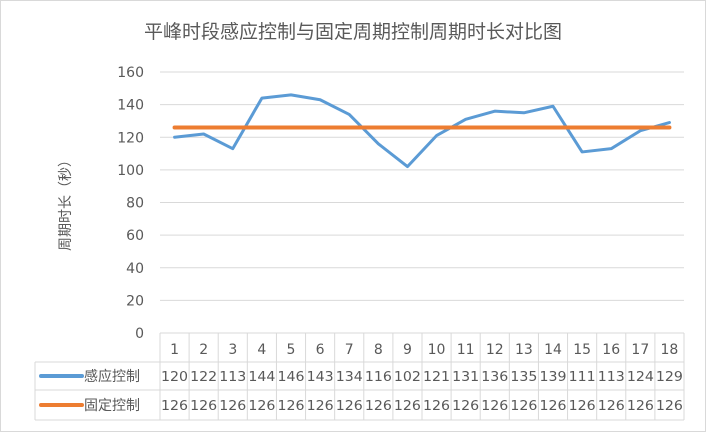 This screenshot has height=432, width=706. Describe the element at coordinates (495, 350) in the screenshot. I see `x-tick-label: 12` at that location.